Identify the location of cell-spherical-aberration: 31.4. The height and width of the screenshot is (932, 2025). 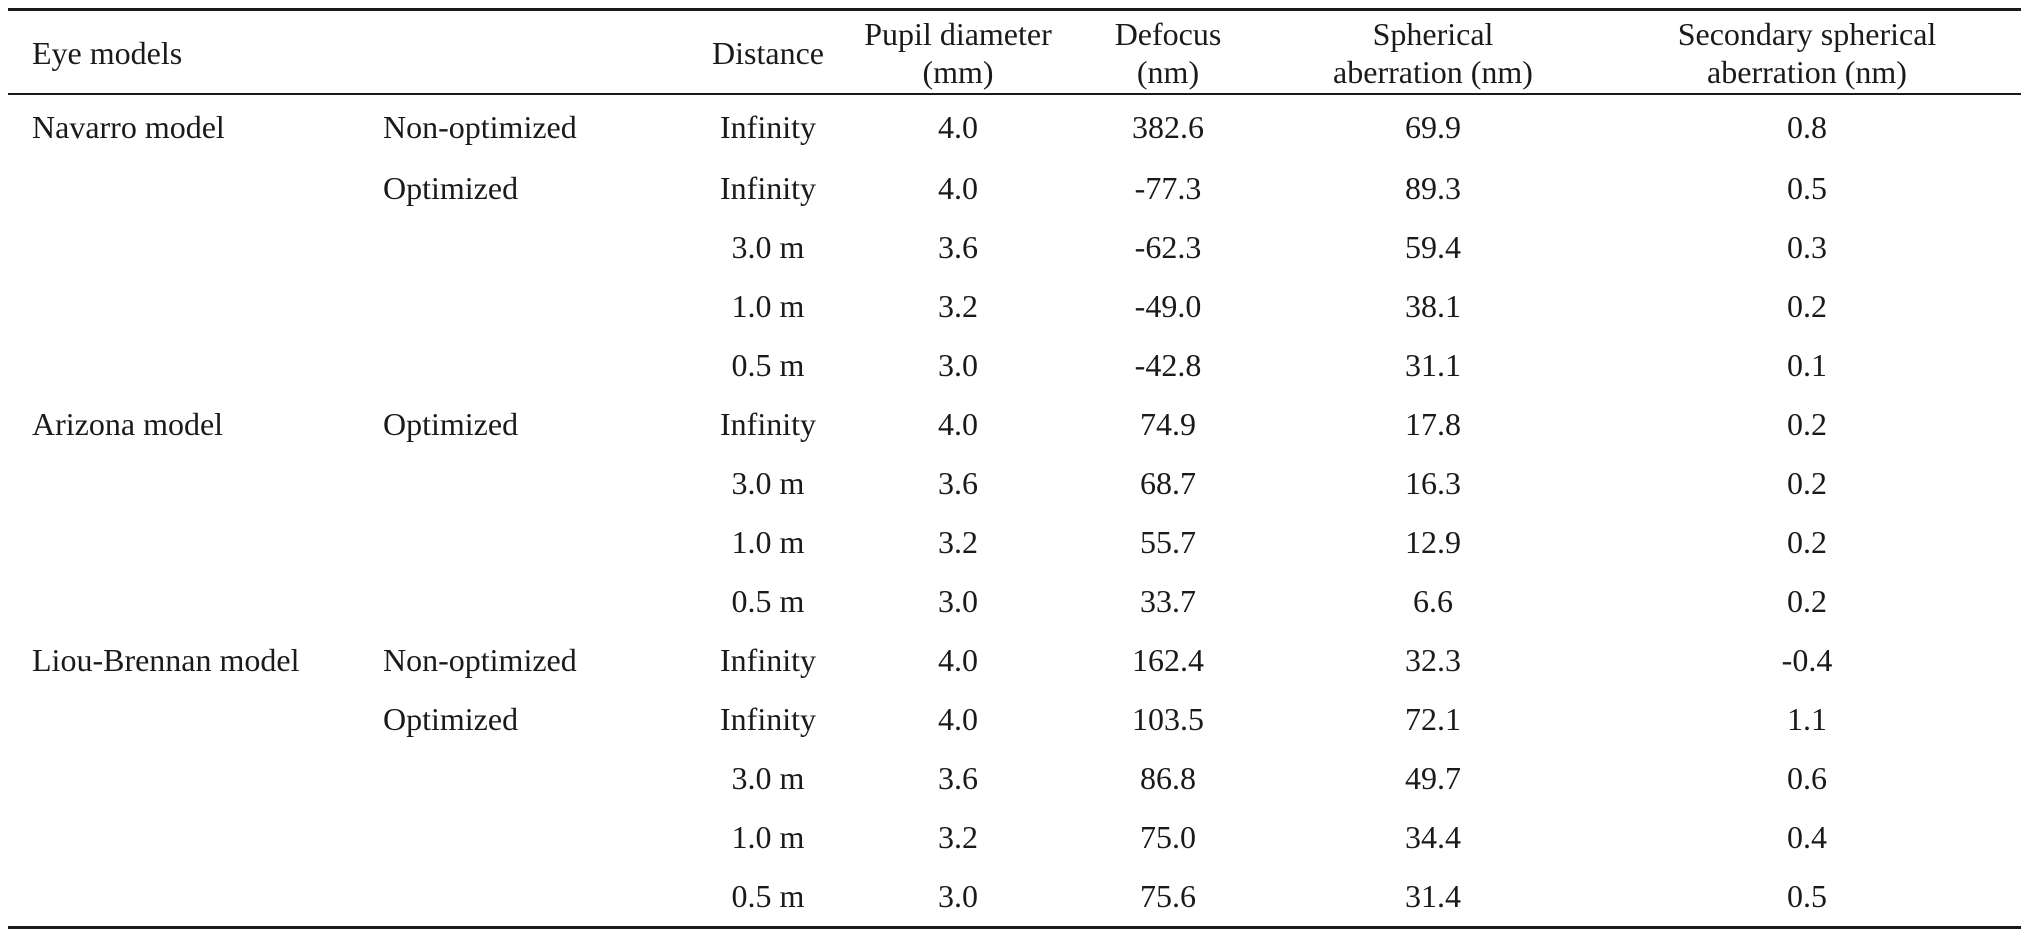
(1433, 896).